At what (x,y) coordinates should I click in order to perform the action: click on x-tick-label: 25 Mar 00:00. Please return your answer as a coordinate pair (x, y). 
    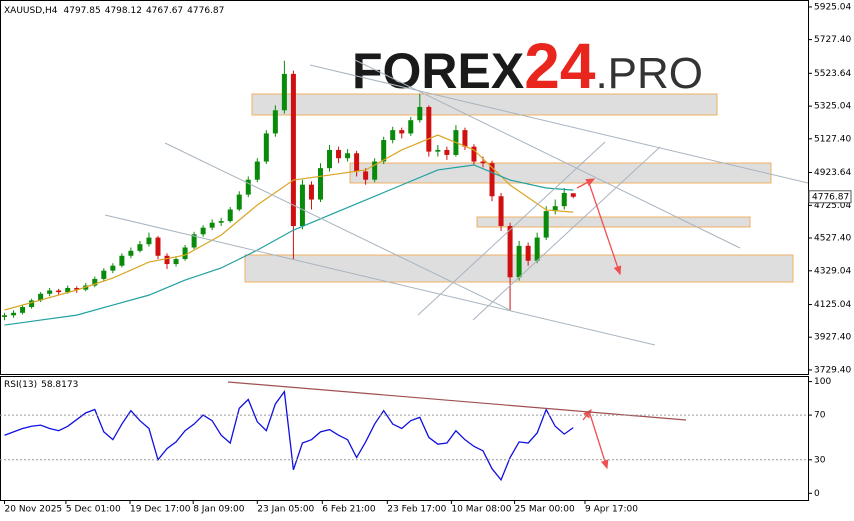
    Looking at the image, I should click on (545, 510).